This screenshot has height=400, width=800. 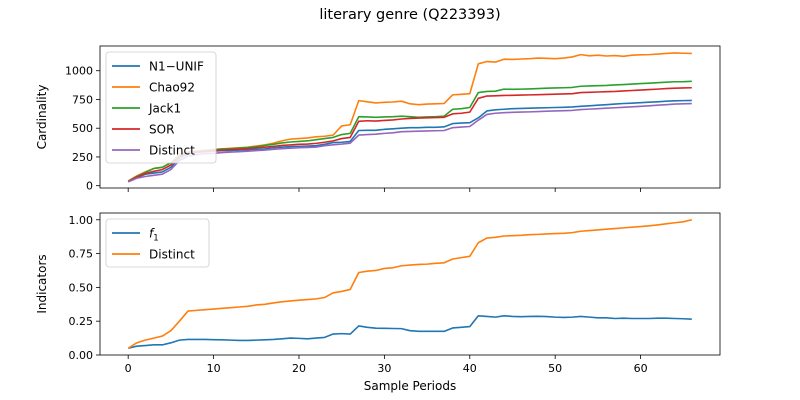 I want to click on legend: f1 Distinct, so click(x=157, y=243).